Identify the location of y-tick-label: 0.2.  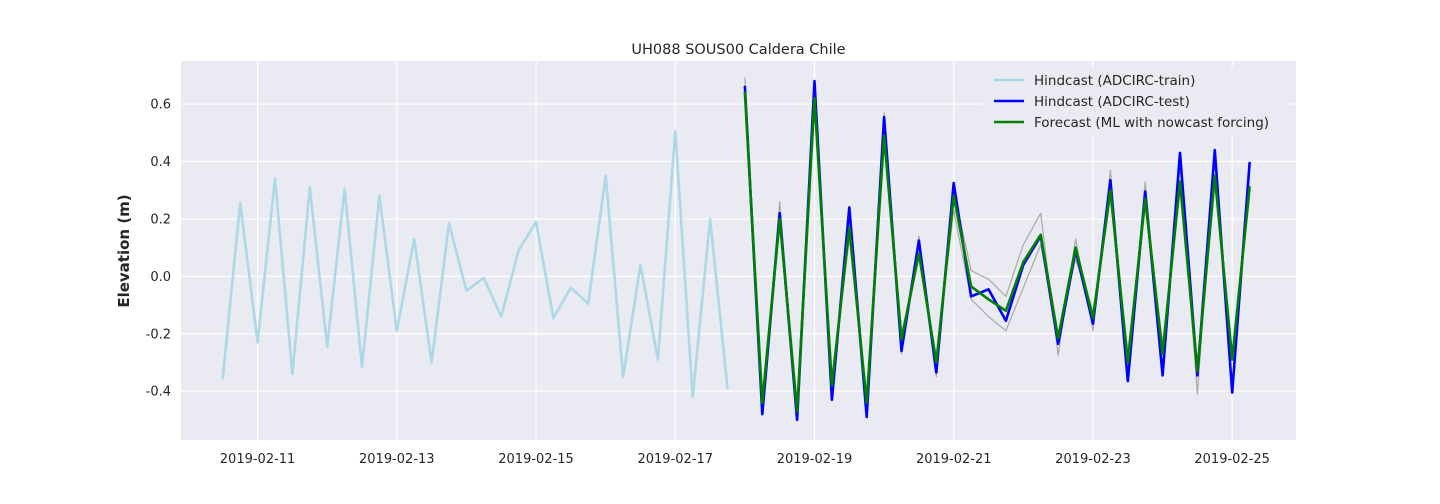
(160, 219).